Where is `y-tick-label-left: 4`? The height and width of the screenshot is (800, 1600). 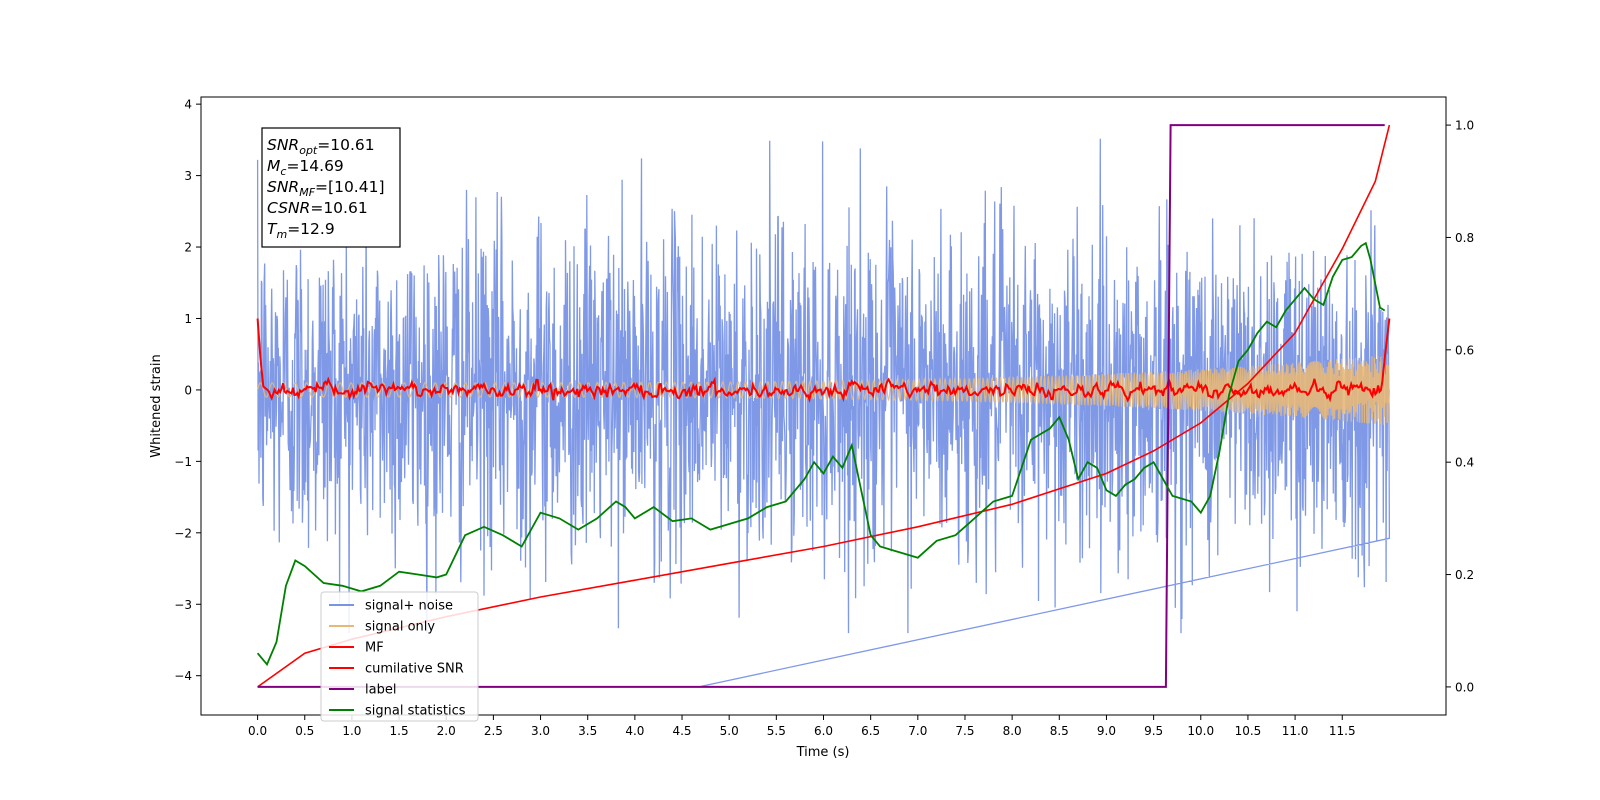
y-tick-label-left: 4 is located at coordinates (188, 105).